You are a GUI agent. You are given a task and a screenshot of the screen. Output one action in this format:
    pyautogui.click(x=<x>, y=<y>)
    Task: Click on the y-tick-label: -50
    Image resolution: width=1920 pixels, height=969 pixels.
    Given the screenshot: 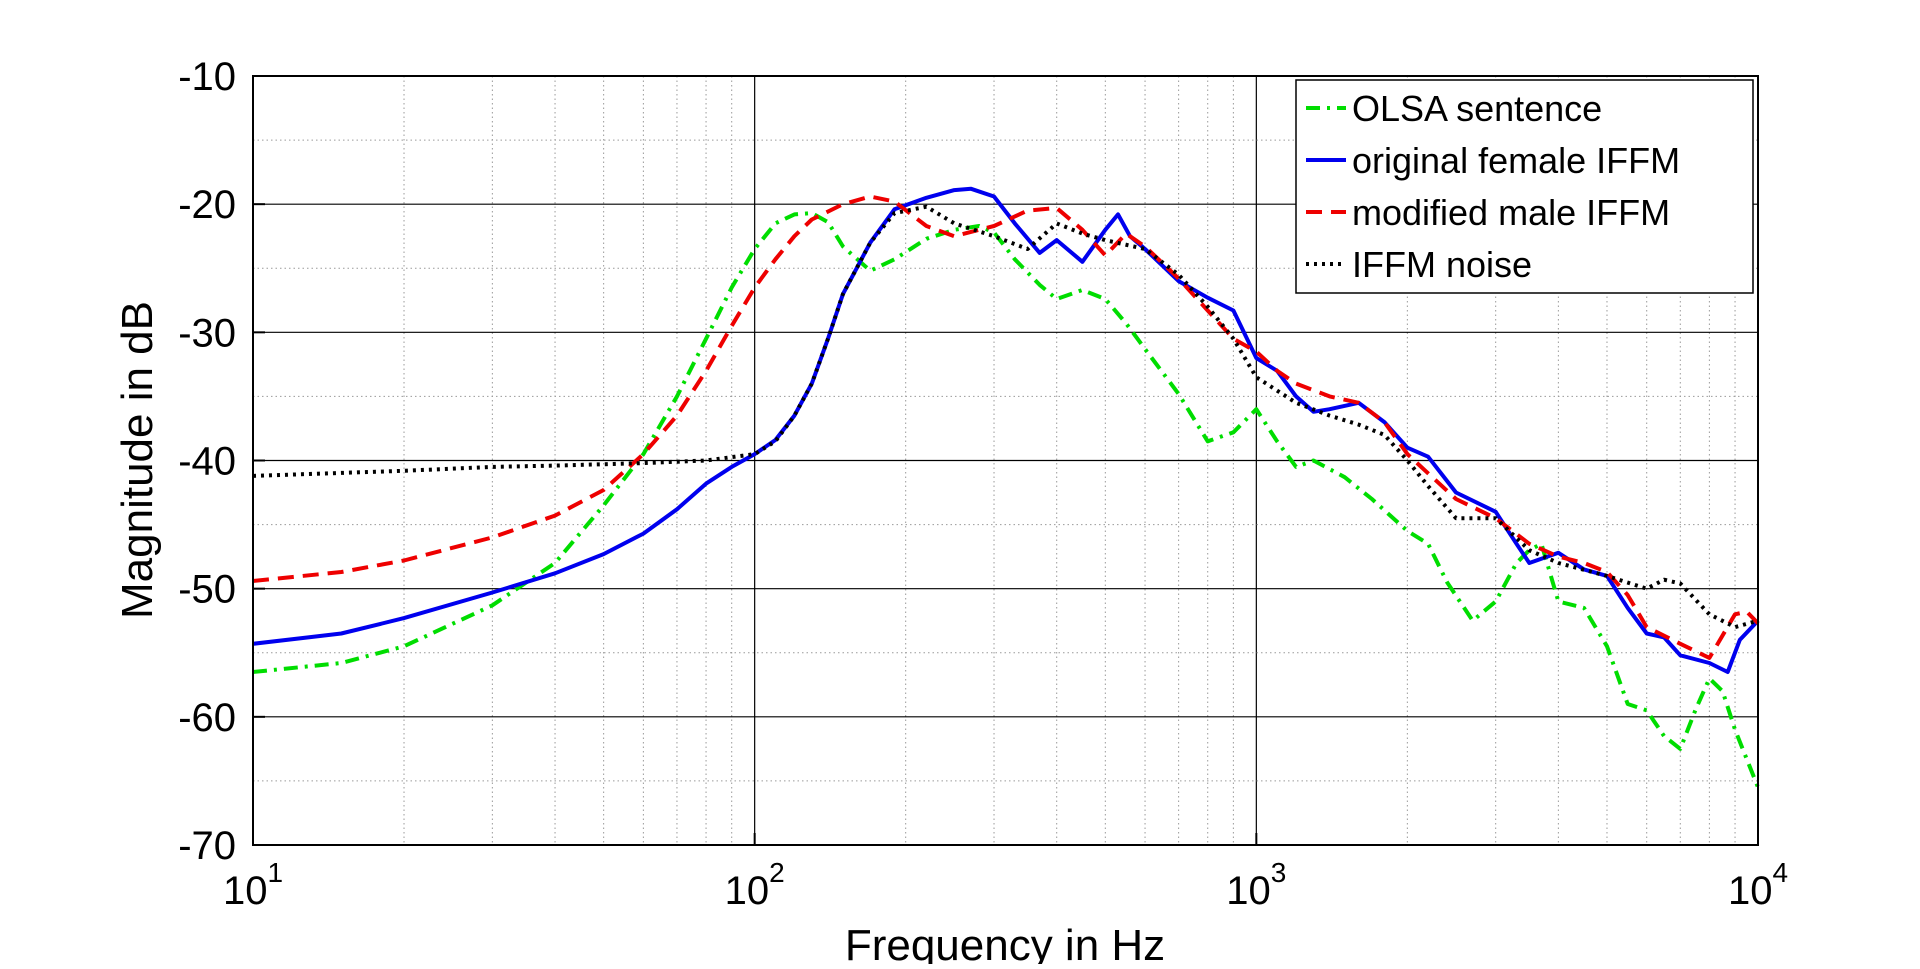 What is the action you would take?
    pyautogui.click(x=207, y=590)
    